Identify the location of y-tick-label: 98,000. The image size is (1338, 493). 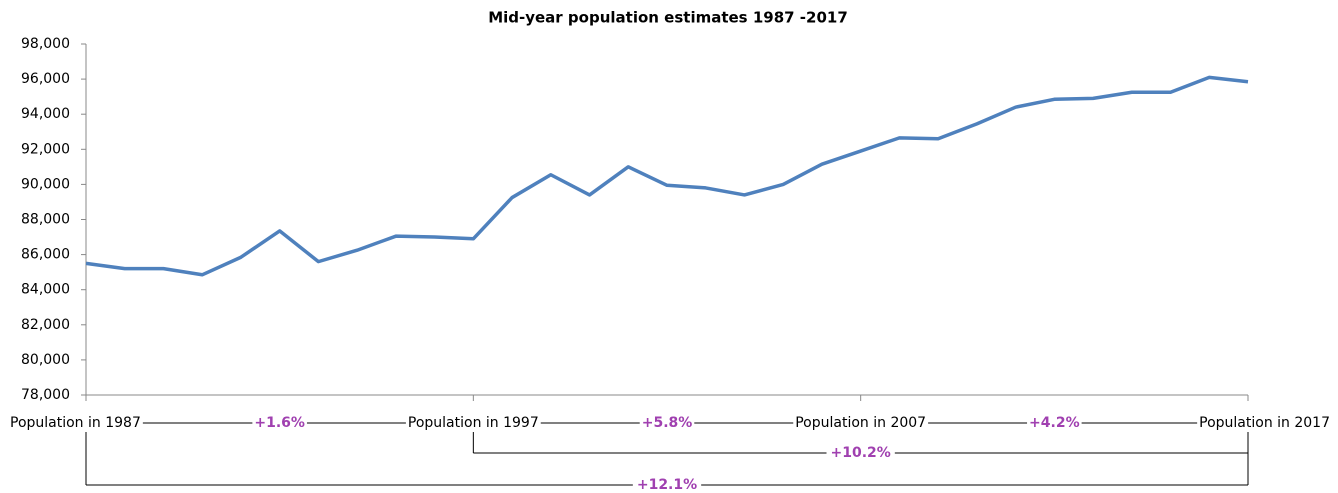
(45, 44).